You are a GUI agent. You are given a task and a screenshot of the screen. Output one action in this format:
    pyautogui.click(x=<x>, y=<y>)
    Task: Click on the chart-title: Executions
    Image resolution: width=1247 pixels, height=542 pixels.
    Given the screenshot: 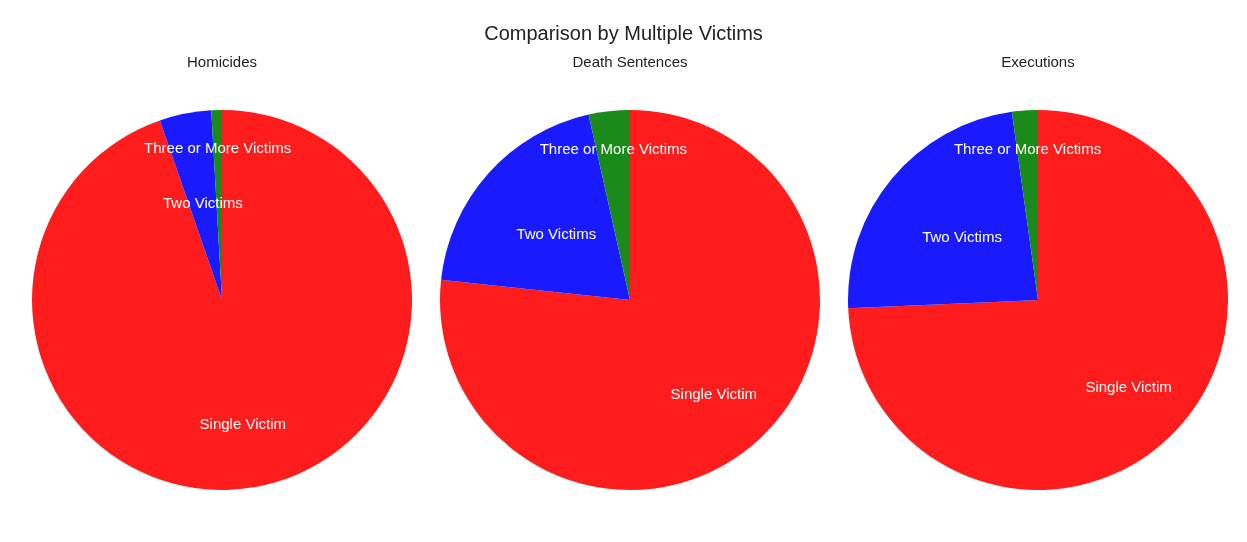 What is the action you would take?
    pyautogui.click(x=1038, y=61)
    